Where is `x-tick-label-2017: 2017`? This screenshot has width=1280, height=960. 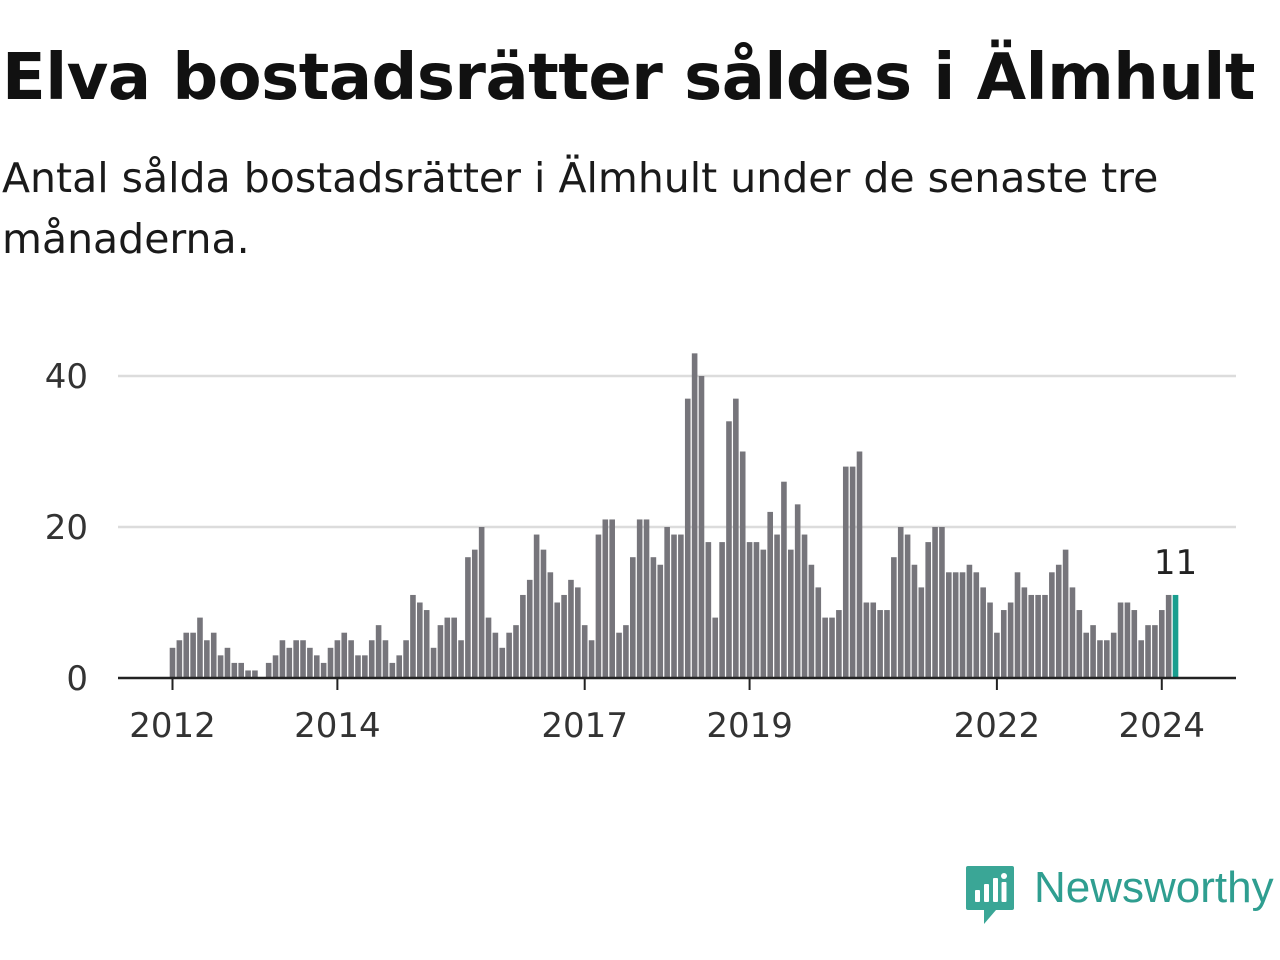
x-tick-label-2017: 2017 is located at coordinates (584, 726).